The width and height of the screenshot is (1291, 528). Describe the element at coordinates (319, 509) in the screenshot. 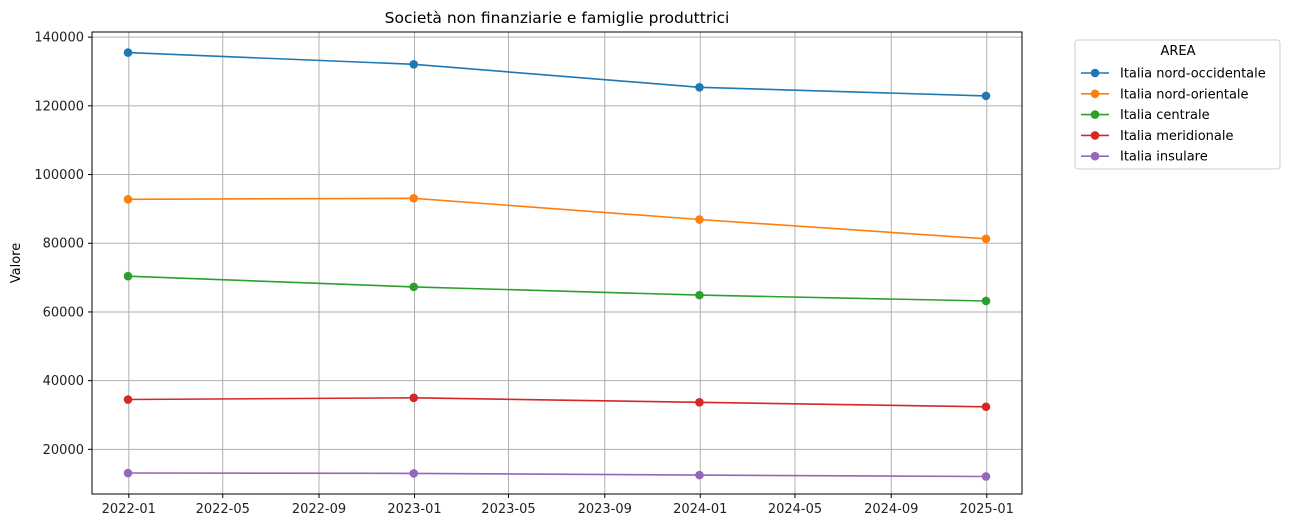

I see `x-tick-label: 2022-09` at that location.